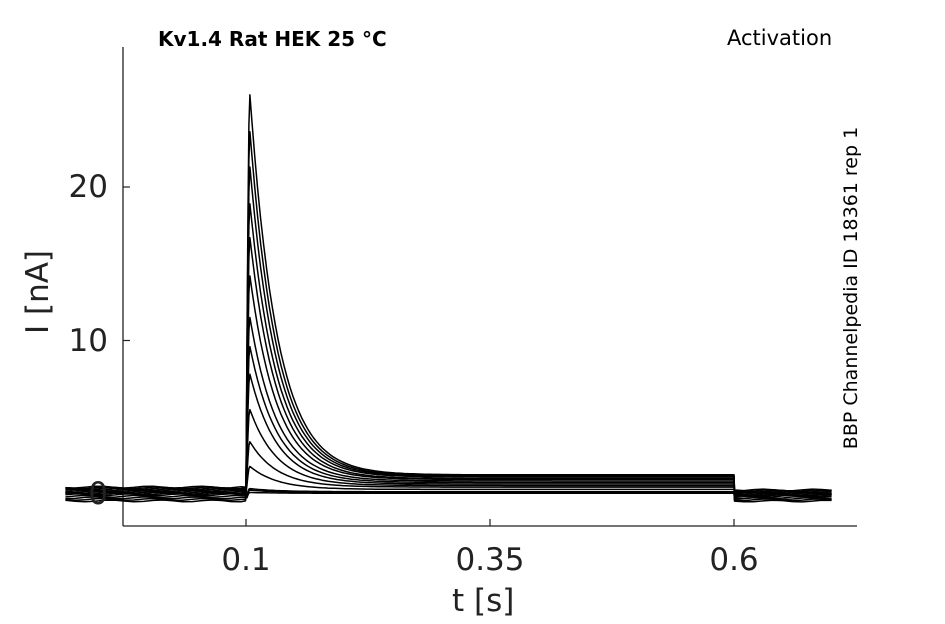 This screenshot has height=624, width=945. What do you see at coordinates (98, 494) in the screenshot?
I see `y-tick-label: 0` at bounding box center [98, 494].